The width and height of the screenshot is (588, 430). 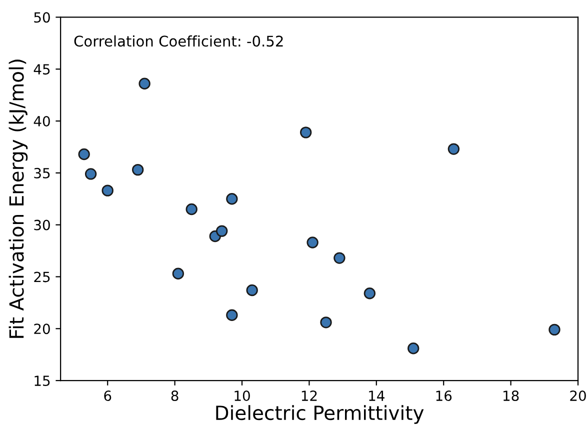 What do you see at coordinates (242, 396) in the screenshot?
I see `x-tick-label: 10` at bounding box center [242, 396].